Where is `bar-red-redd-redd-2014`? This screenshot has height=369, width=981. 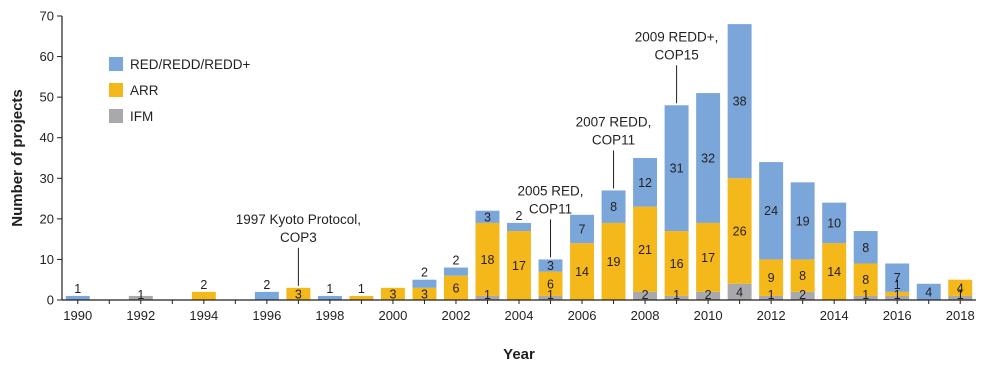
bar-red-redd-redd-2014 is located at coordinates (834, 223).